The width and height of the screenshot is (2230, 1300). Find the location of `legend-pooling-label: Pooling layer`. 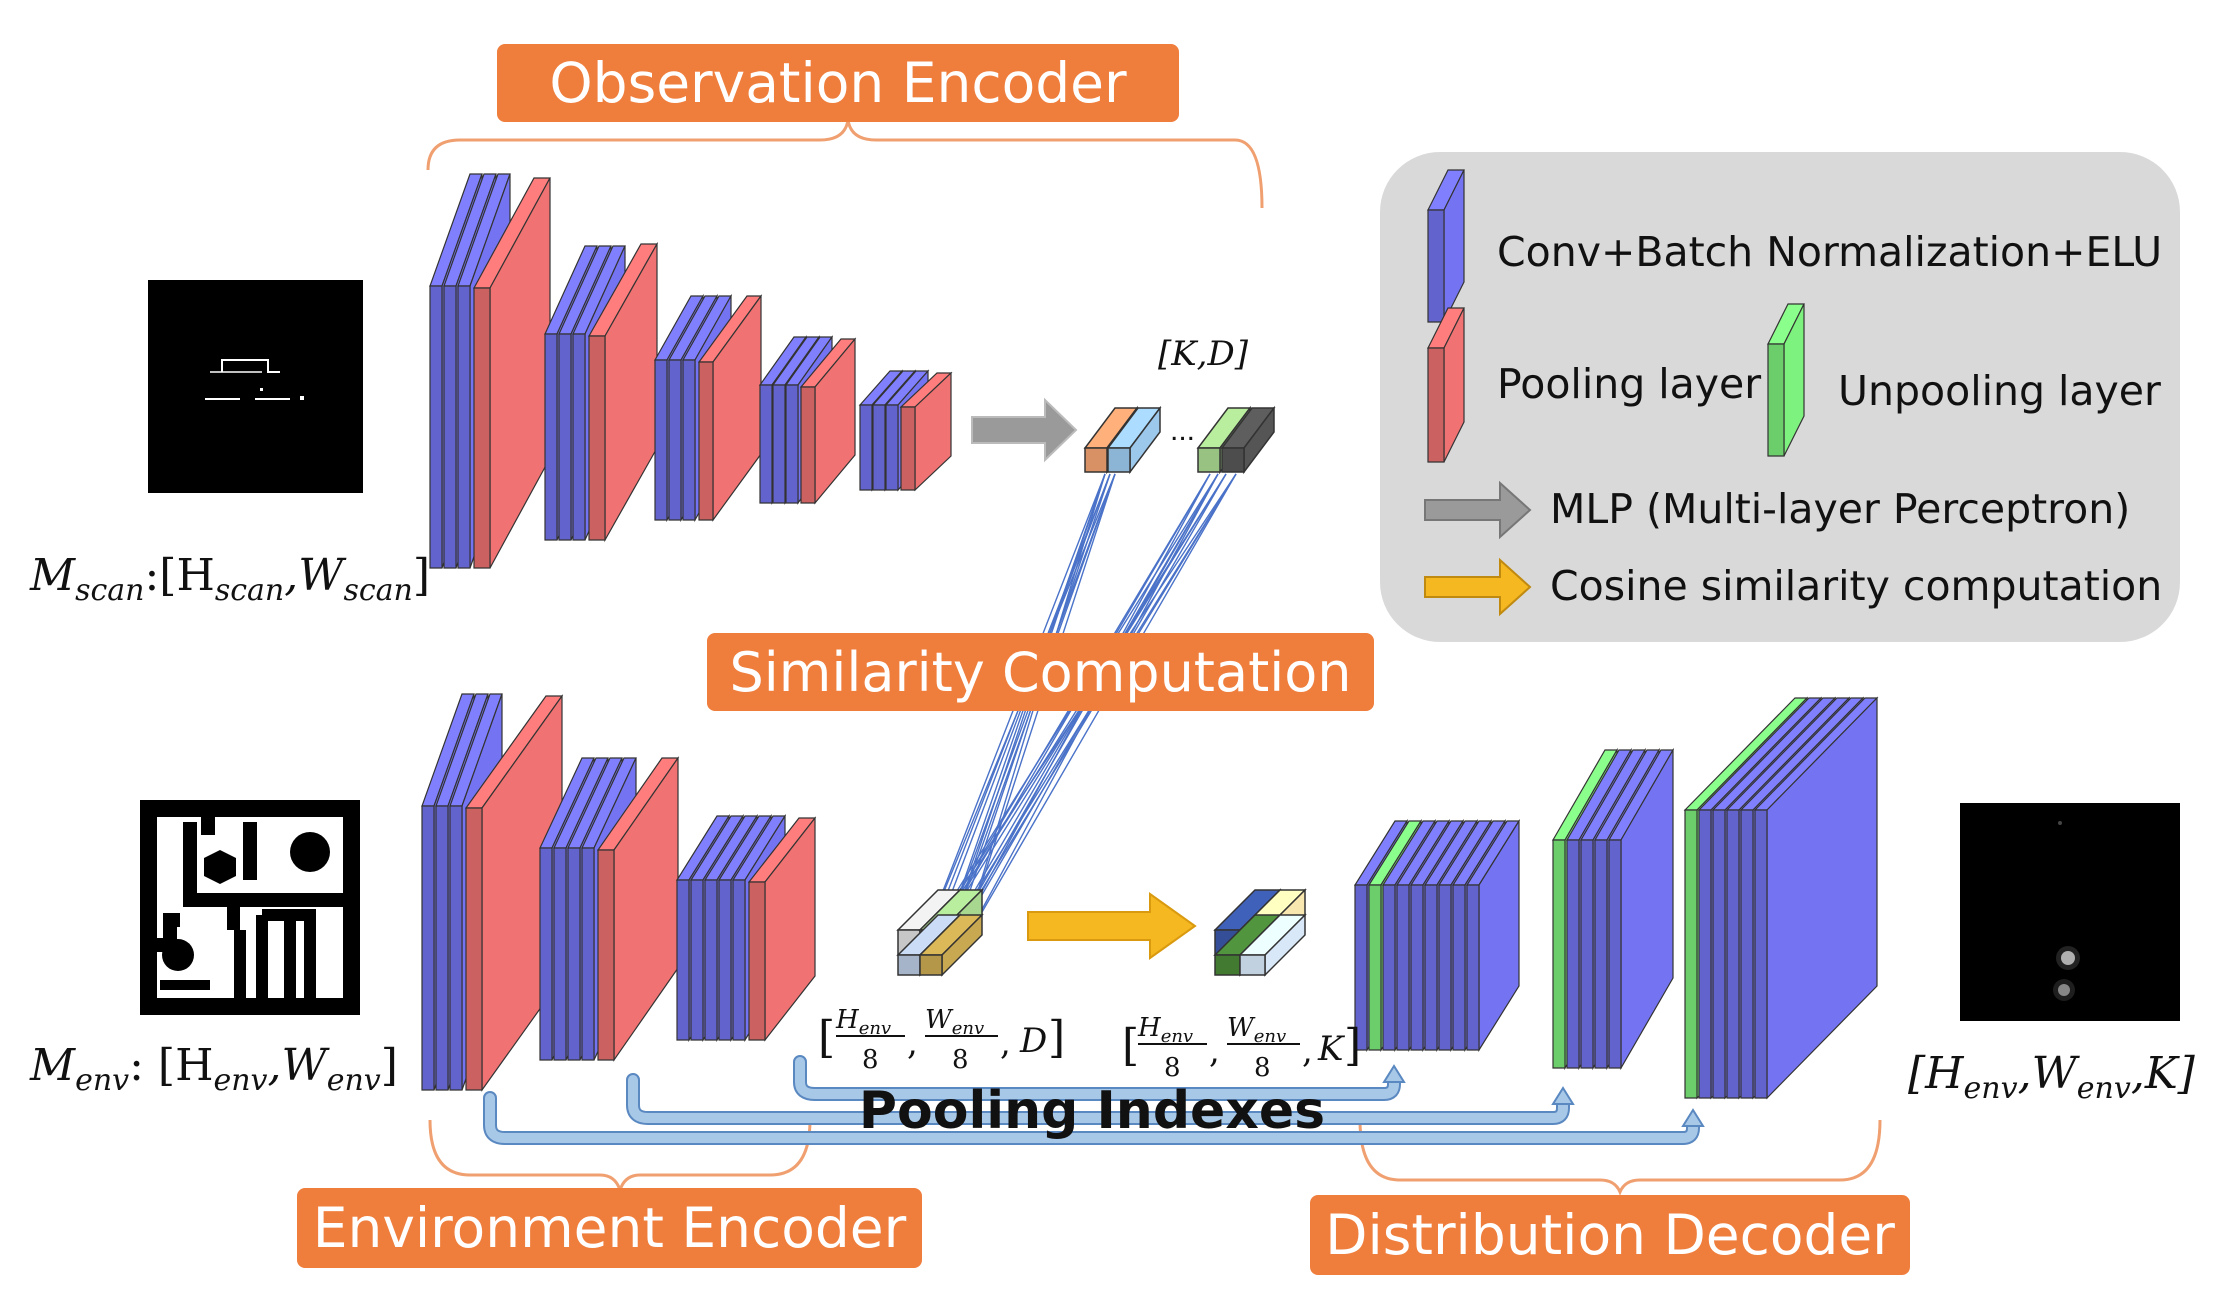

legend-pooling-label: Pooling layer is located at coordinates (1629, 384).